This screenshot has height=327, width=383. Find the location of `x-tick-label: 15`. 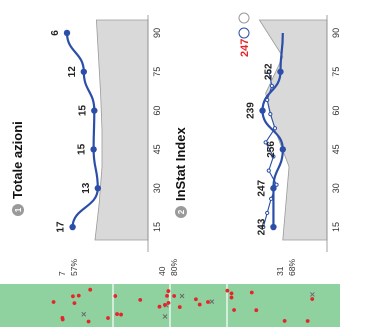

x-tick-label: 15 is located at coordinates (157, 227).